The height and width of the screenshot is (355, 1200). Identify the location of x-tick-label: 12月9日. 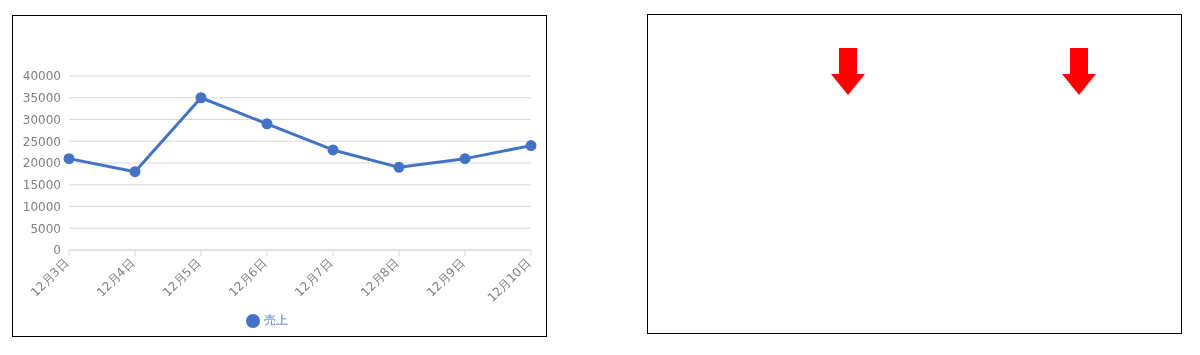
(446, 278).